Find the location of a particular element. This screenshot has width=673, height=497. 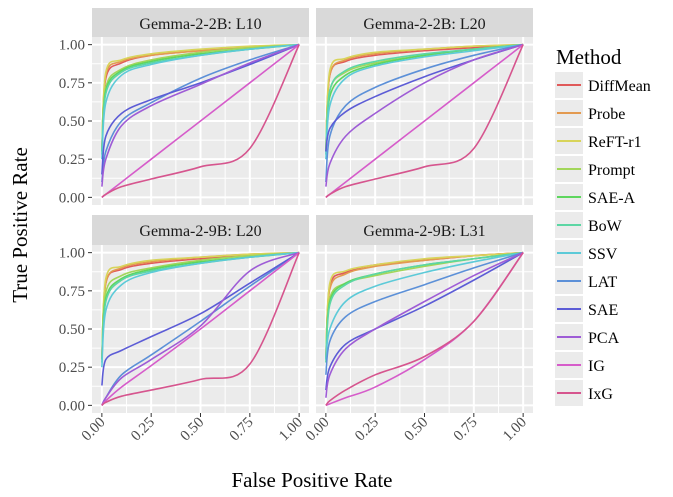

legend-title: Method is located at coordinates (589, 57).